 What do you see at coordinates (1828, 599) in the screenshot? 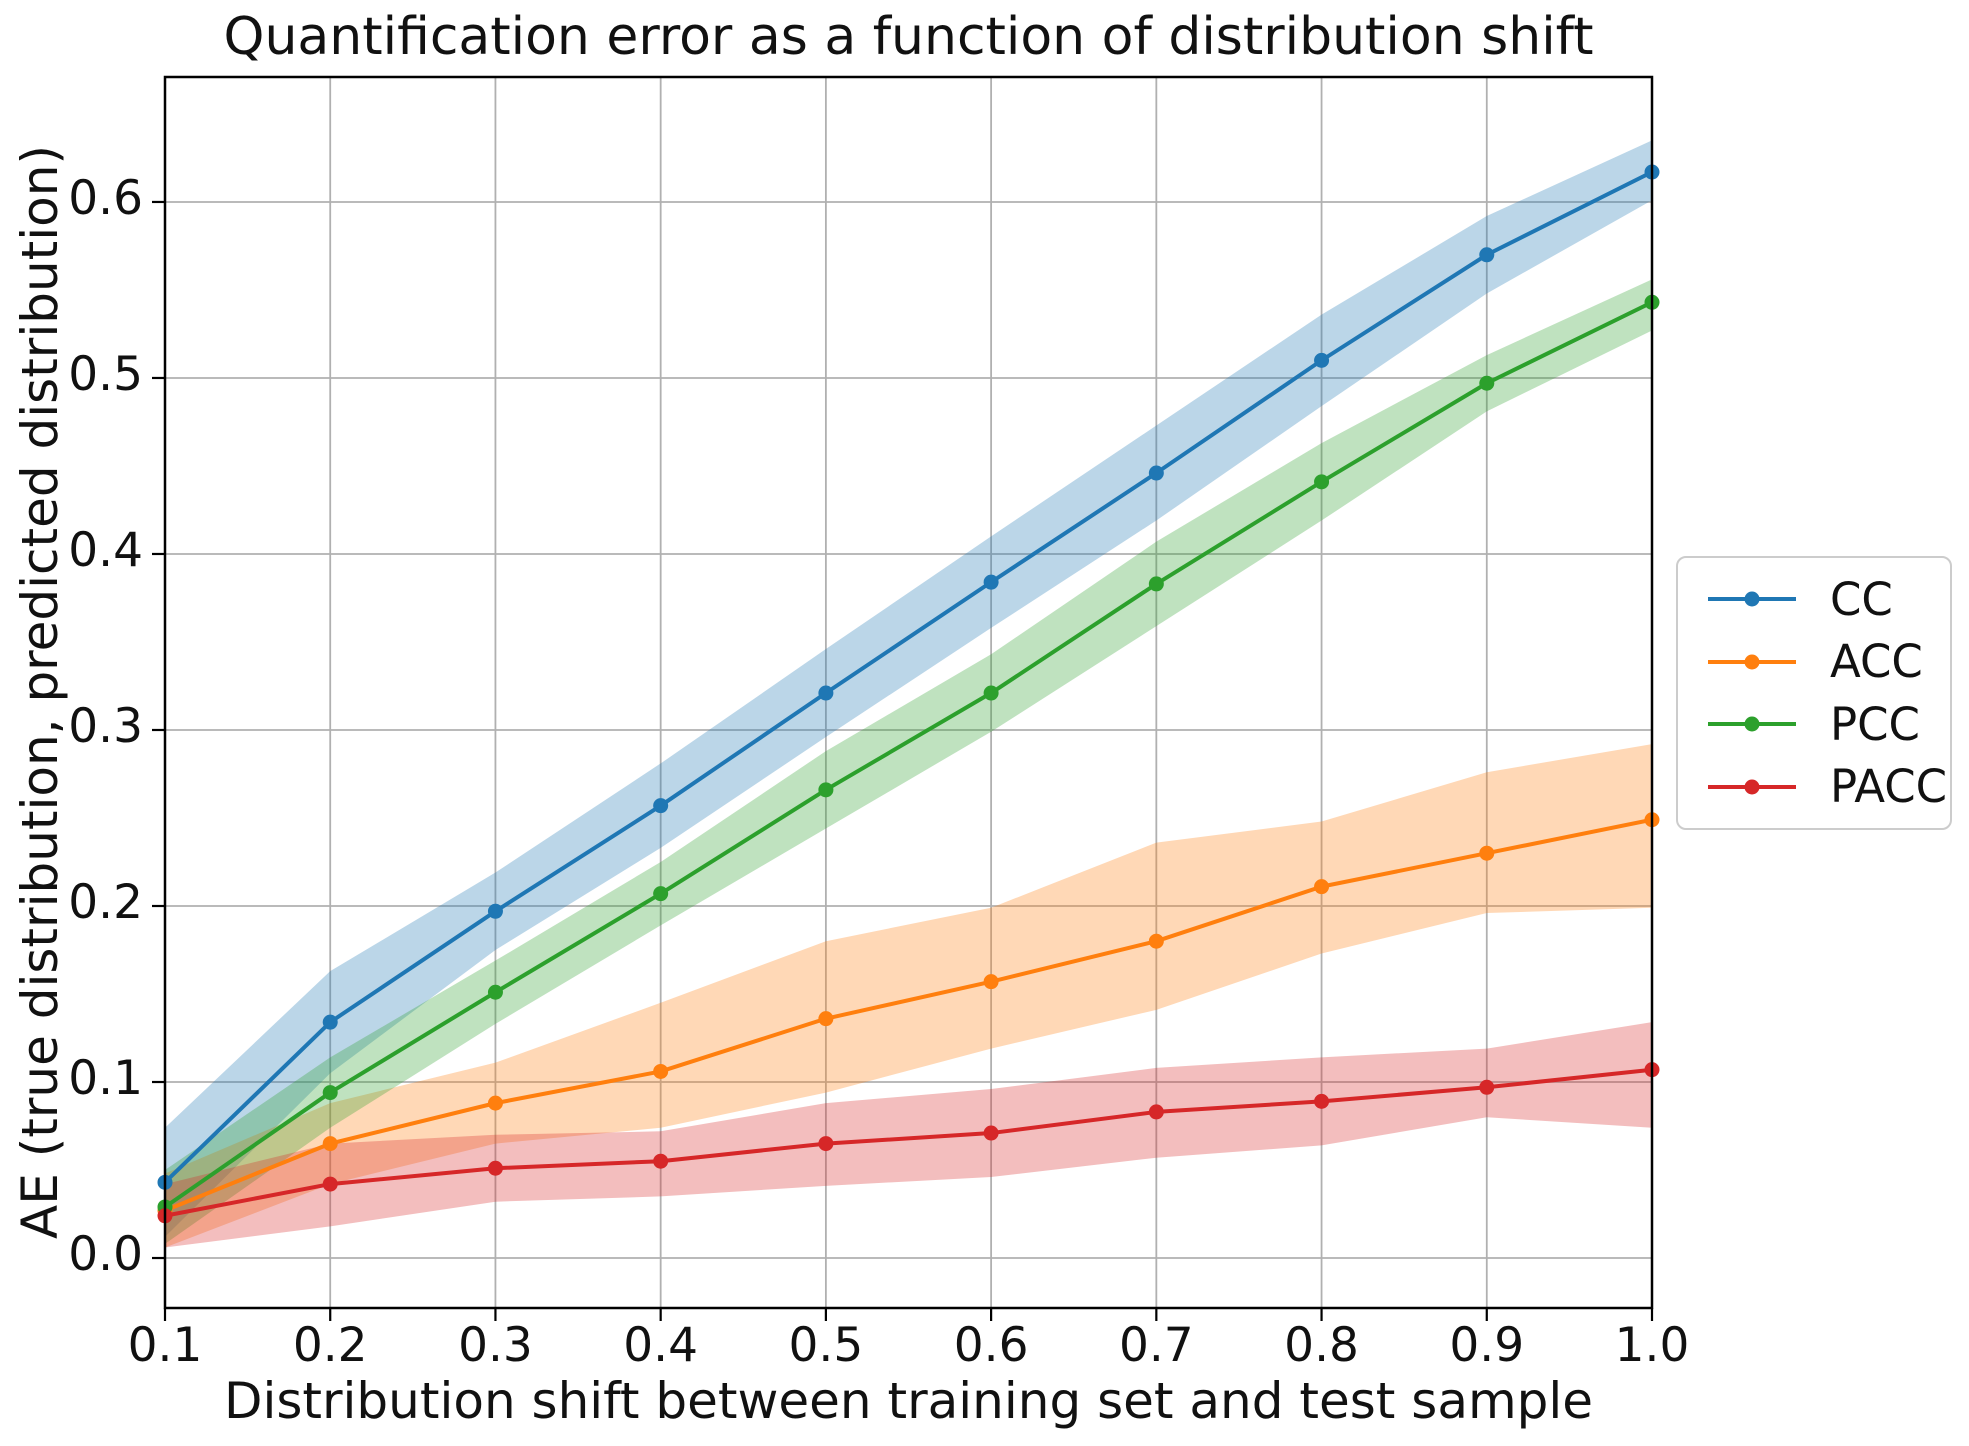
I see `legend-entry-CC: CC` at bounding box center [1828, 599].